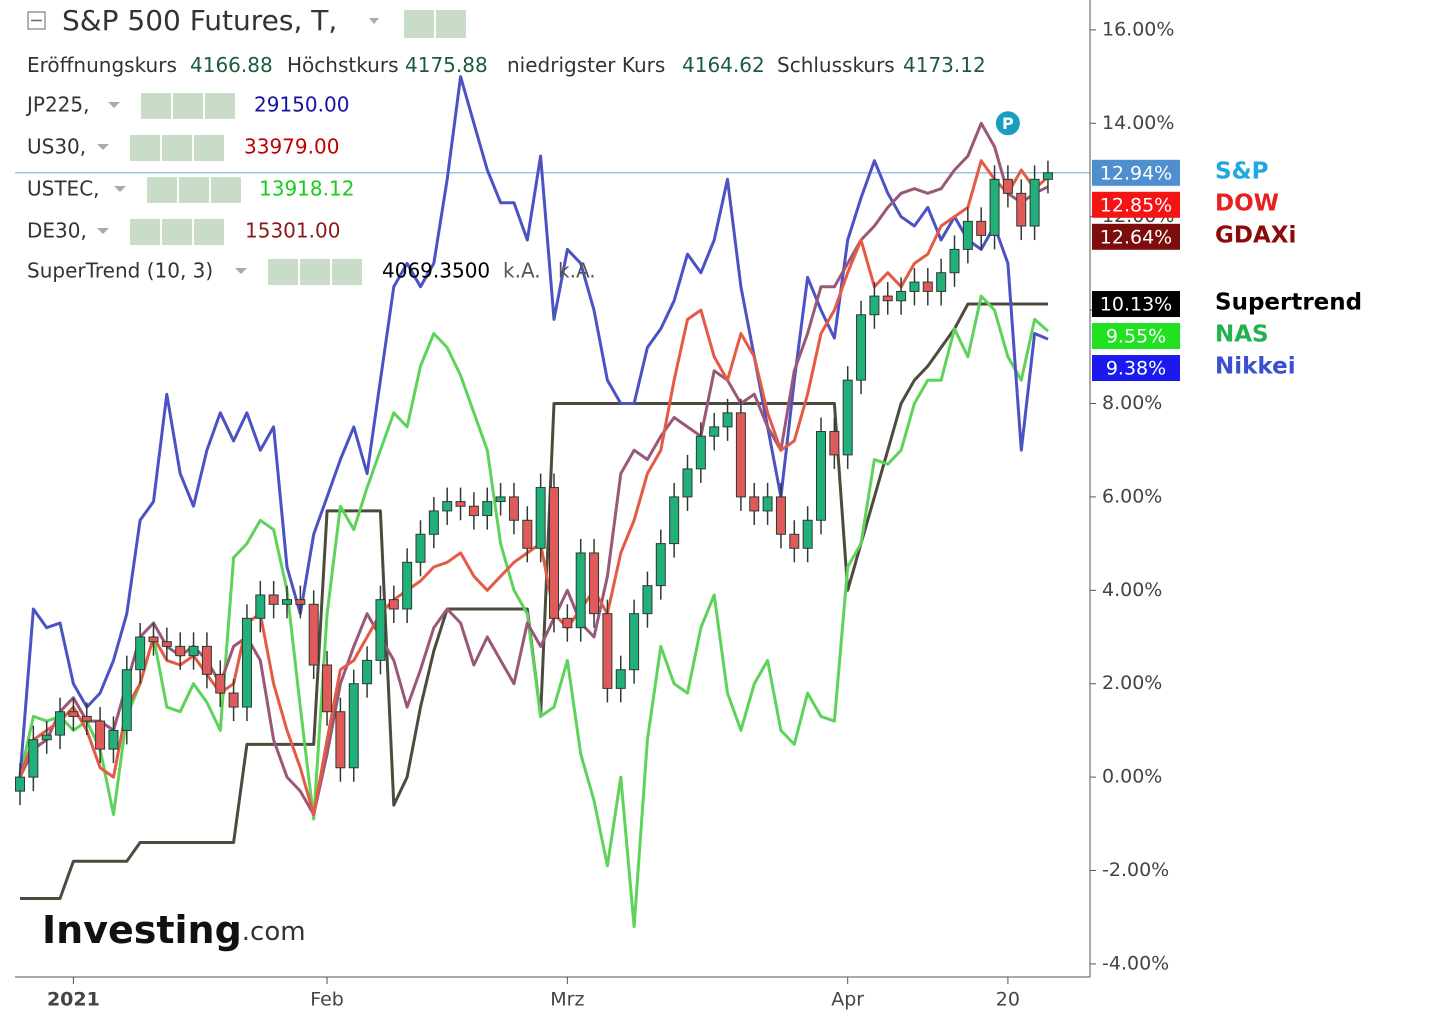 The image size is (1447, 1019). I want to click on y-tick-label: -2.00%, so click(1135, 870).